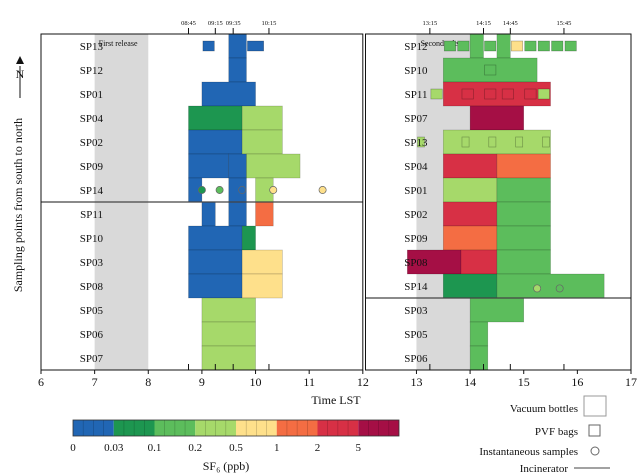 The height and width of the screenshot is (473, 639). I want to click on colorbar-tick-label-5: 1, so click(277, 448).